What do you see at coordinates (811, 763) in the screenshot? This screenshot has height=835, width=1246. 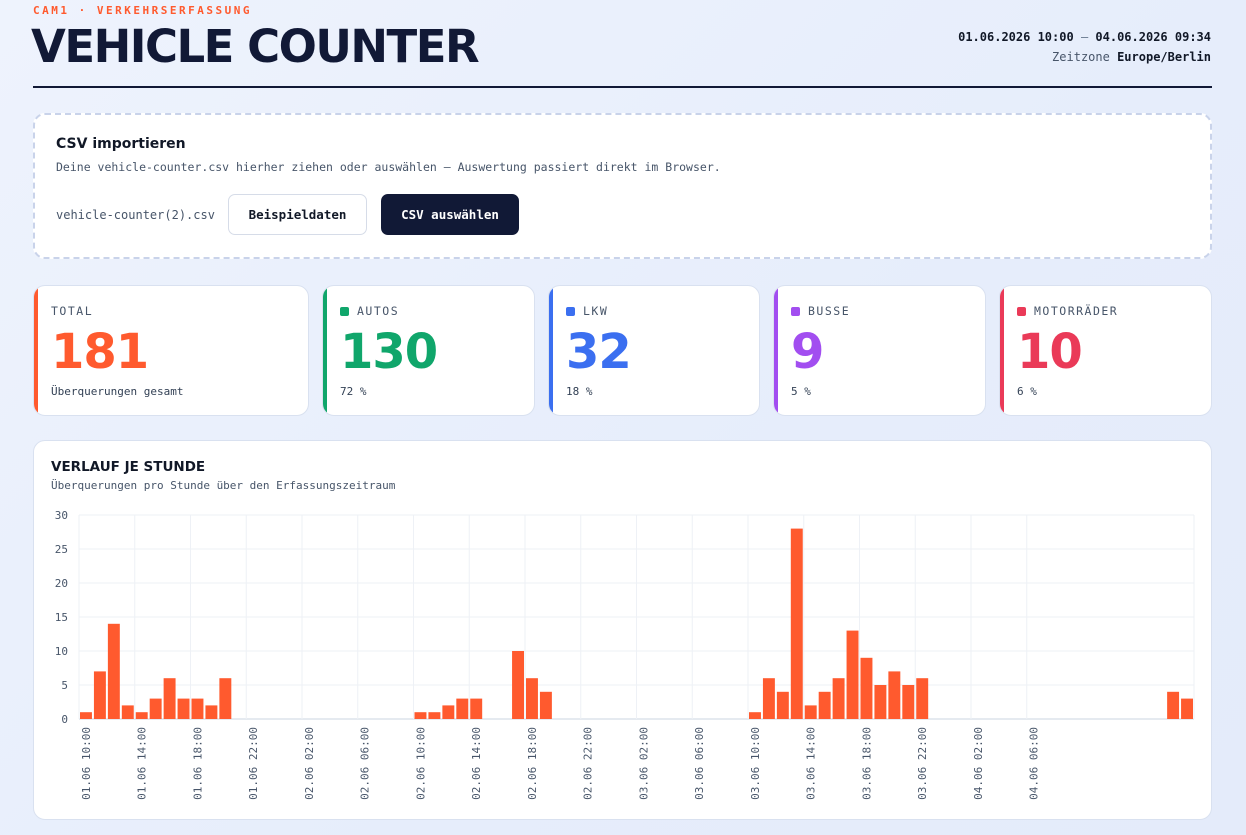 I see `x-tick-label: 03.06 14:00` at bounding box center [811, 763].